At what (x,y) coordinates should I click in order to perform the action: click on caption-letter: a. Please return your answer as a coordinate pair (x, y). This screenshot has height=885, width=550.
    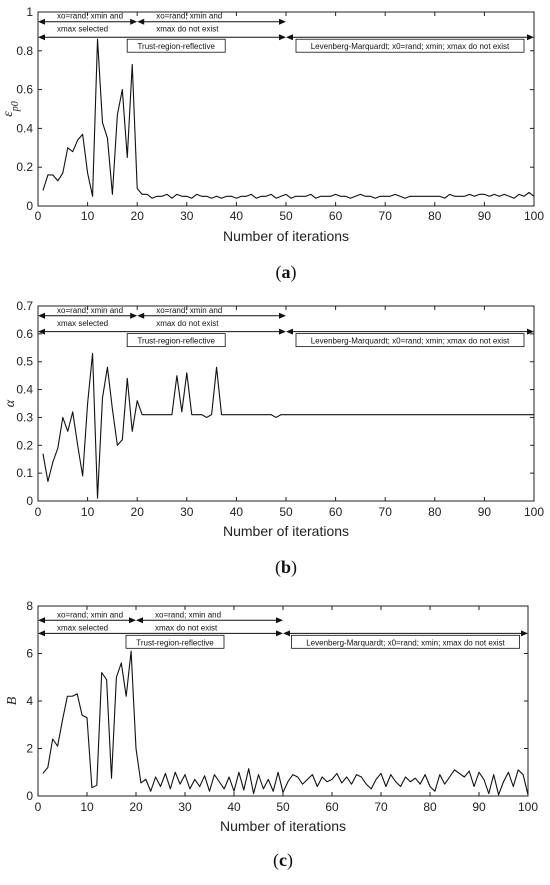
    Looking at the image, I should click on (286, 272).